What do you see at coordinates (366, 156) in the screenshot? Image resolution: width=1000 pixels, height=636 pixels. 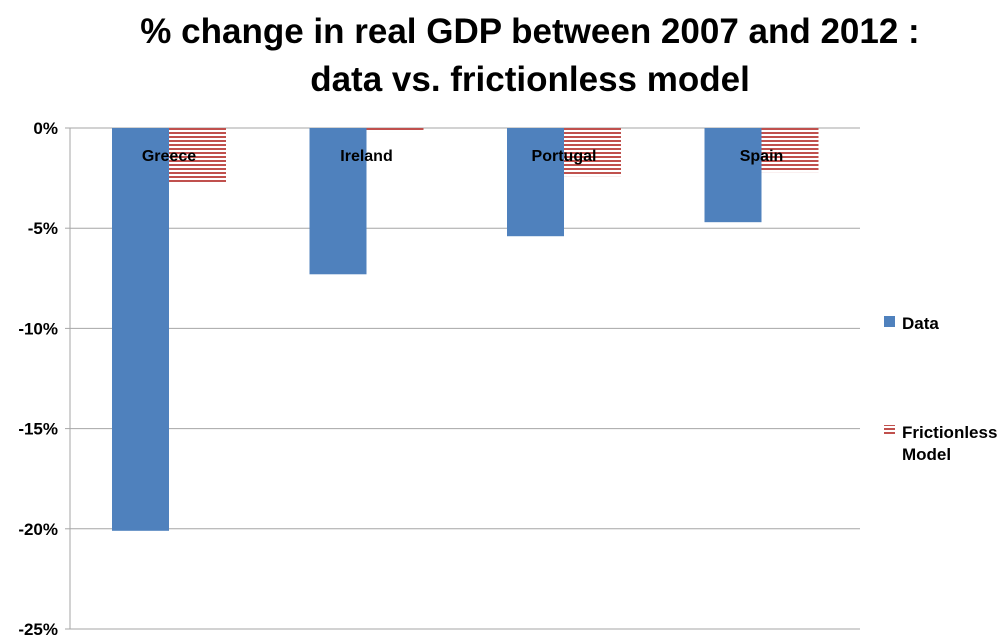 I see `category-label: Ireland` at bounding box center [366, 156].